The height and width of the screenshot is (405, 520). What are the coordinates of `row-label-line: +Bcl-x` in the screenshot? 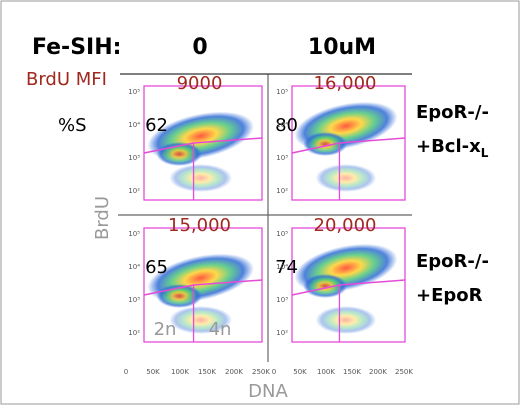 It's located at (448, 146).